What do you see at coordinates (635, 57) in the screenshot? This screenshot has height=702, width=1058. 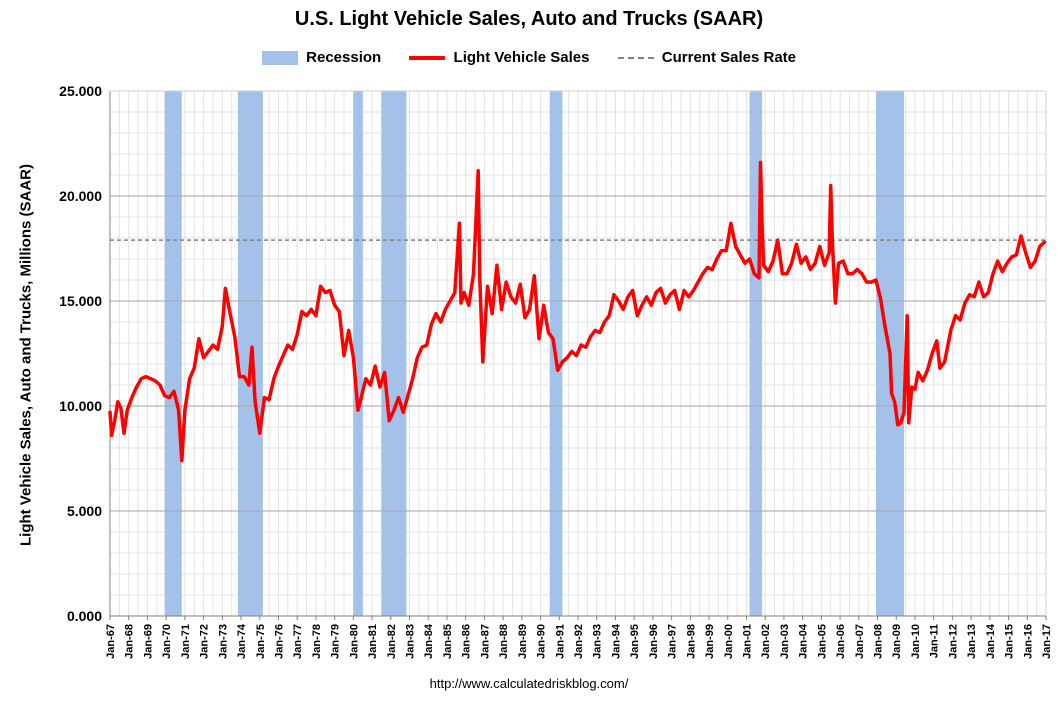 I see `legend-swatch-current-rate` at bounding box center [635, 57].